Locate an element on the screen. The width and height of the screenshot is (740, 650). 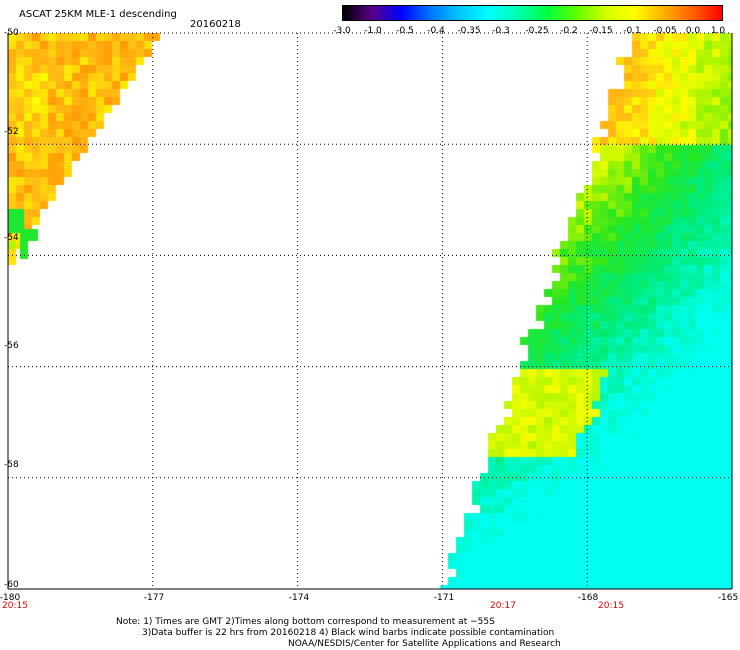
color-scale-label: -0.2 is located at coordinates (569, 31).